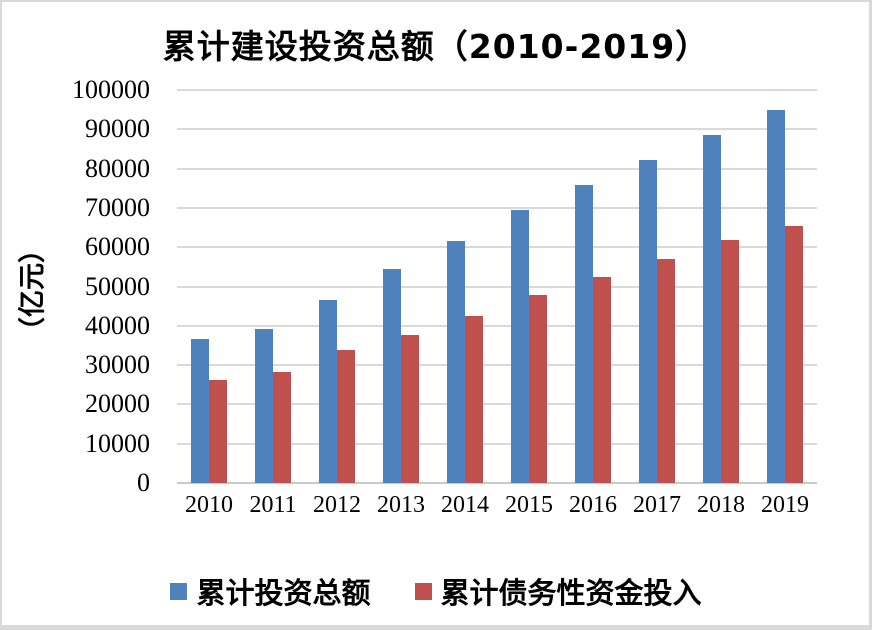 This screenshot has height=630, width=872. Describe the element at coordinates (648, 321) in the screenshot. I see `bar-累计投资总额-2017` at that location.